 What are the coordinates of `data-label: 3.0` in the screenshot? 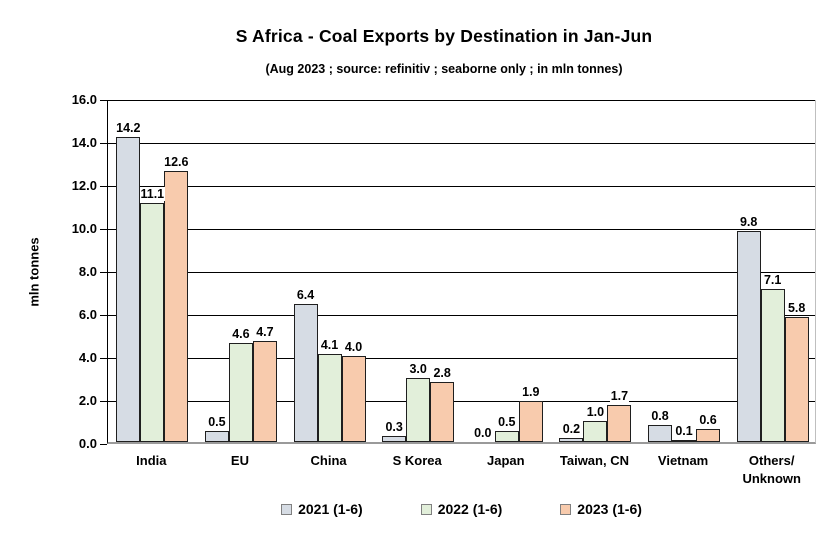 It's located at (418, 368).